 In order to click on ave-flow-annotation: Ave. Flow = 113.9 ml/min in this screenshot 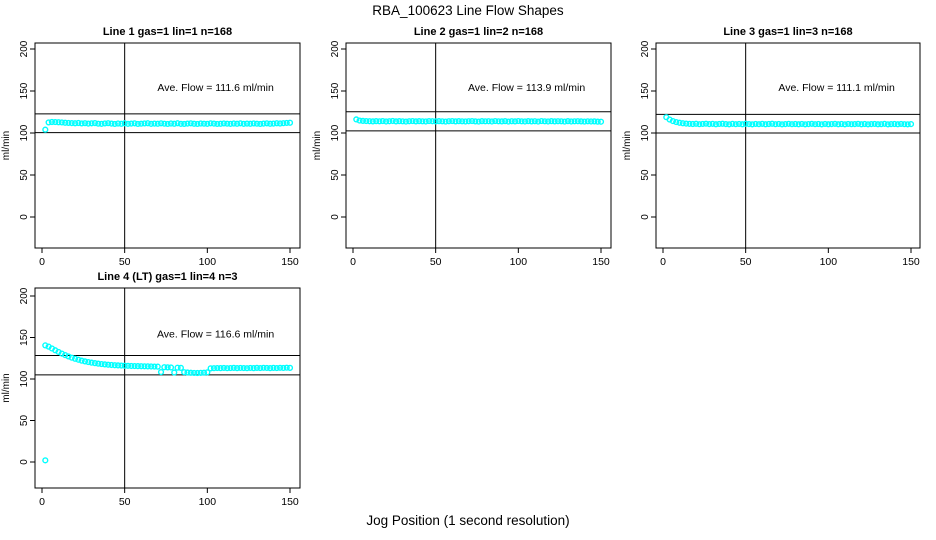, I will do `click(526, 88)`.